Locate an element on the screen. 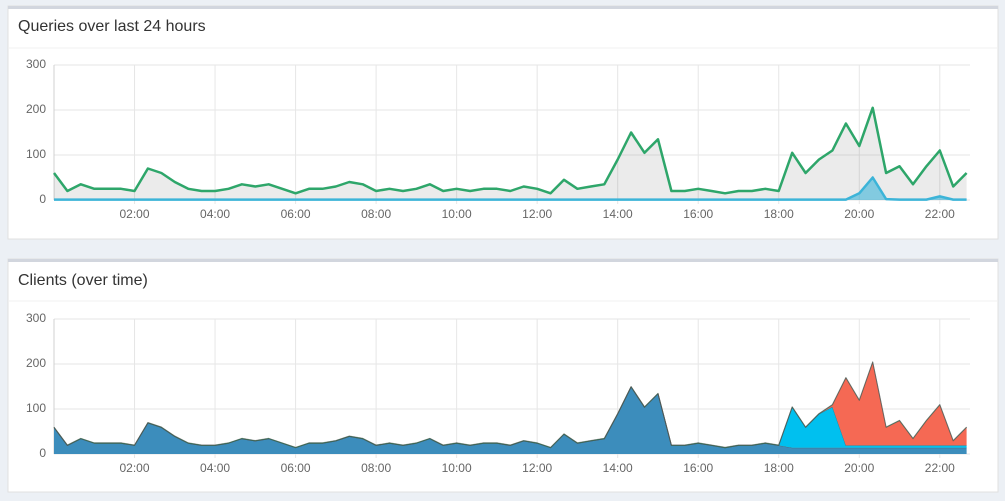 The width and height of the screenshot is (1005, 501). panel-title: Queries over last 24 hours is located at coordinates (112, 26).